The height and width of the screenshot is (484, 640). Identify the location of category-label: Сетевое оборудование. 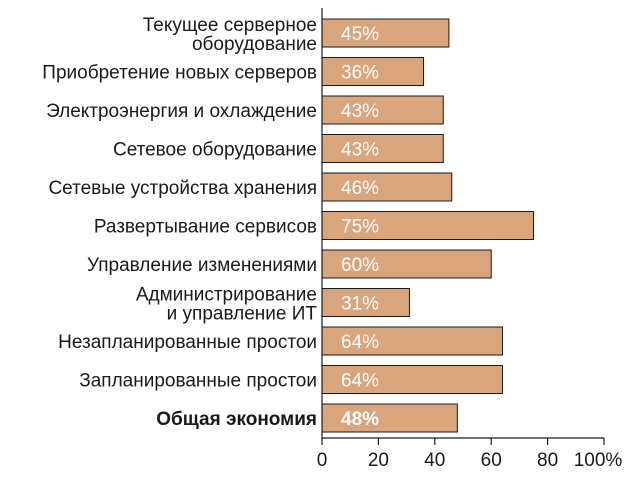
(215, 150).